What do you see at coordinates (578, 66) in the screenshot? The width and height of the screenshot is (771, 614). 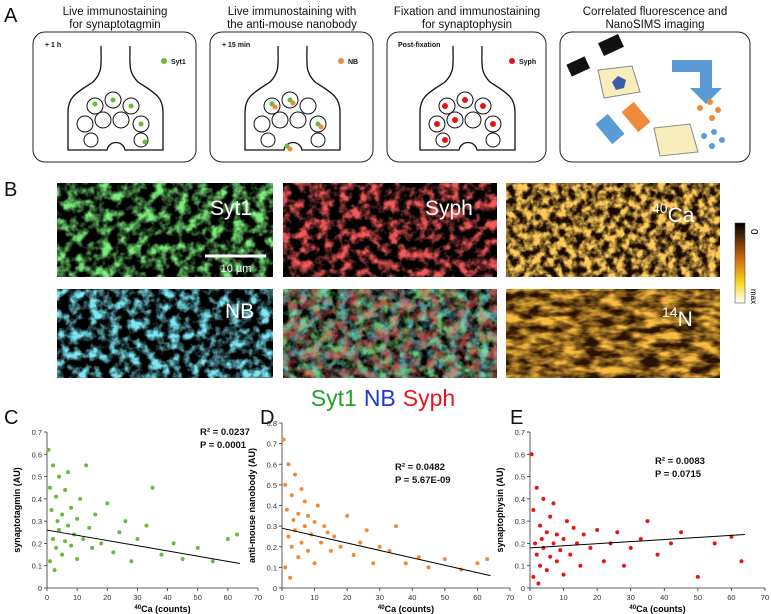 I see `camera` at bounding box center [578, 66].